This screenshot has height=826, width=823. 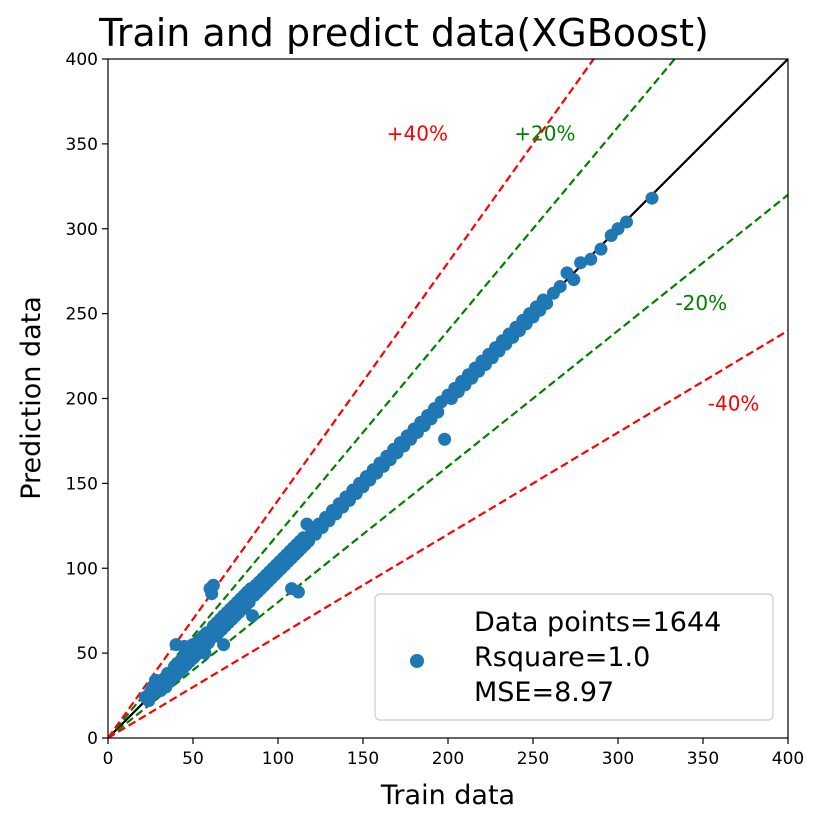 What do you see at coordinates (701, 303) in the screenshot?
I see `annotation-label: -20%` at bounding box center [701, 303].